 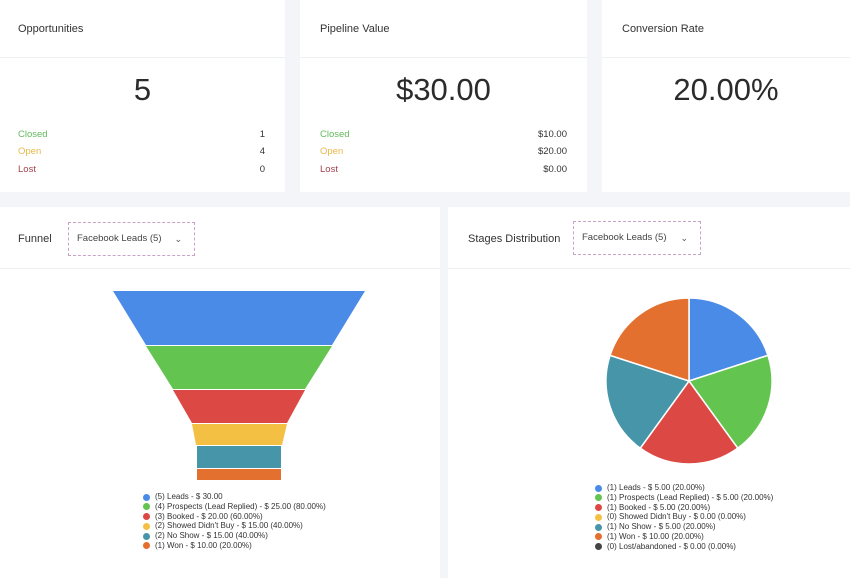 I want to click on funnel-segment-booked, so click(x=239, y=406).